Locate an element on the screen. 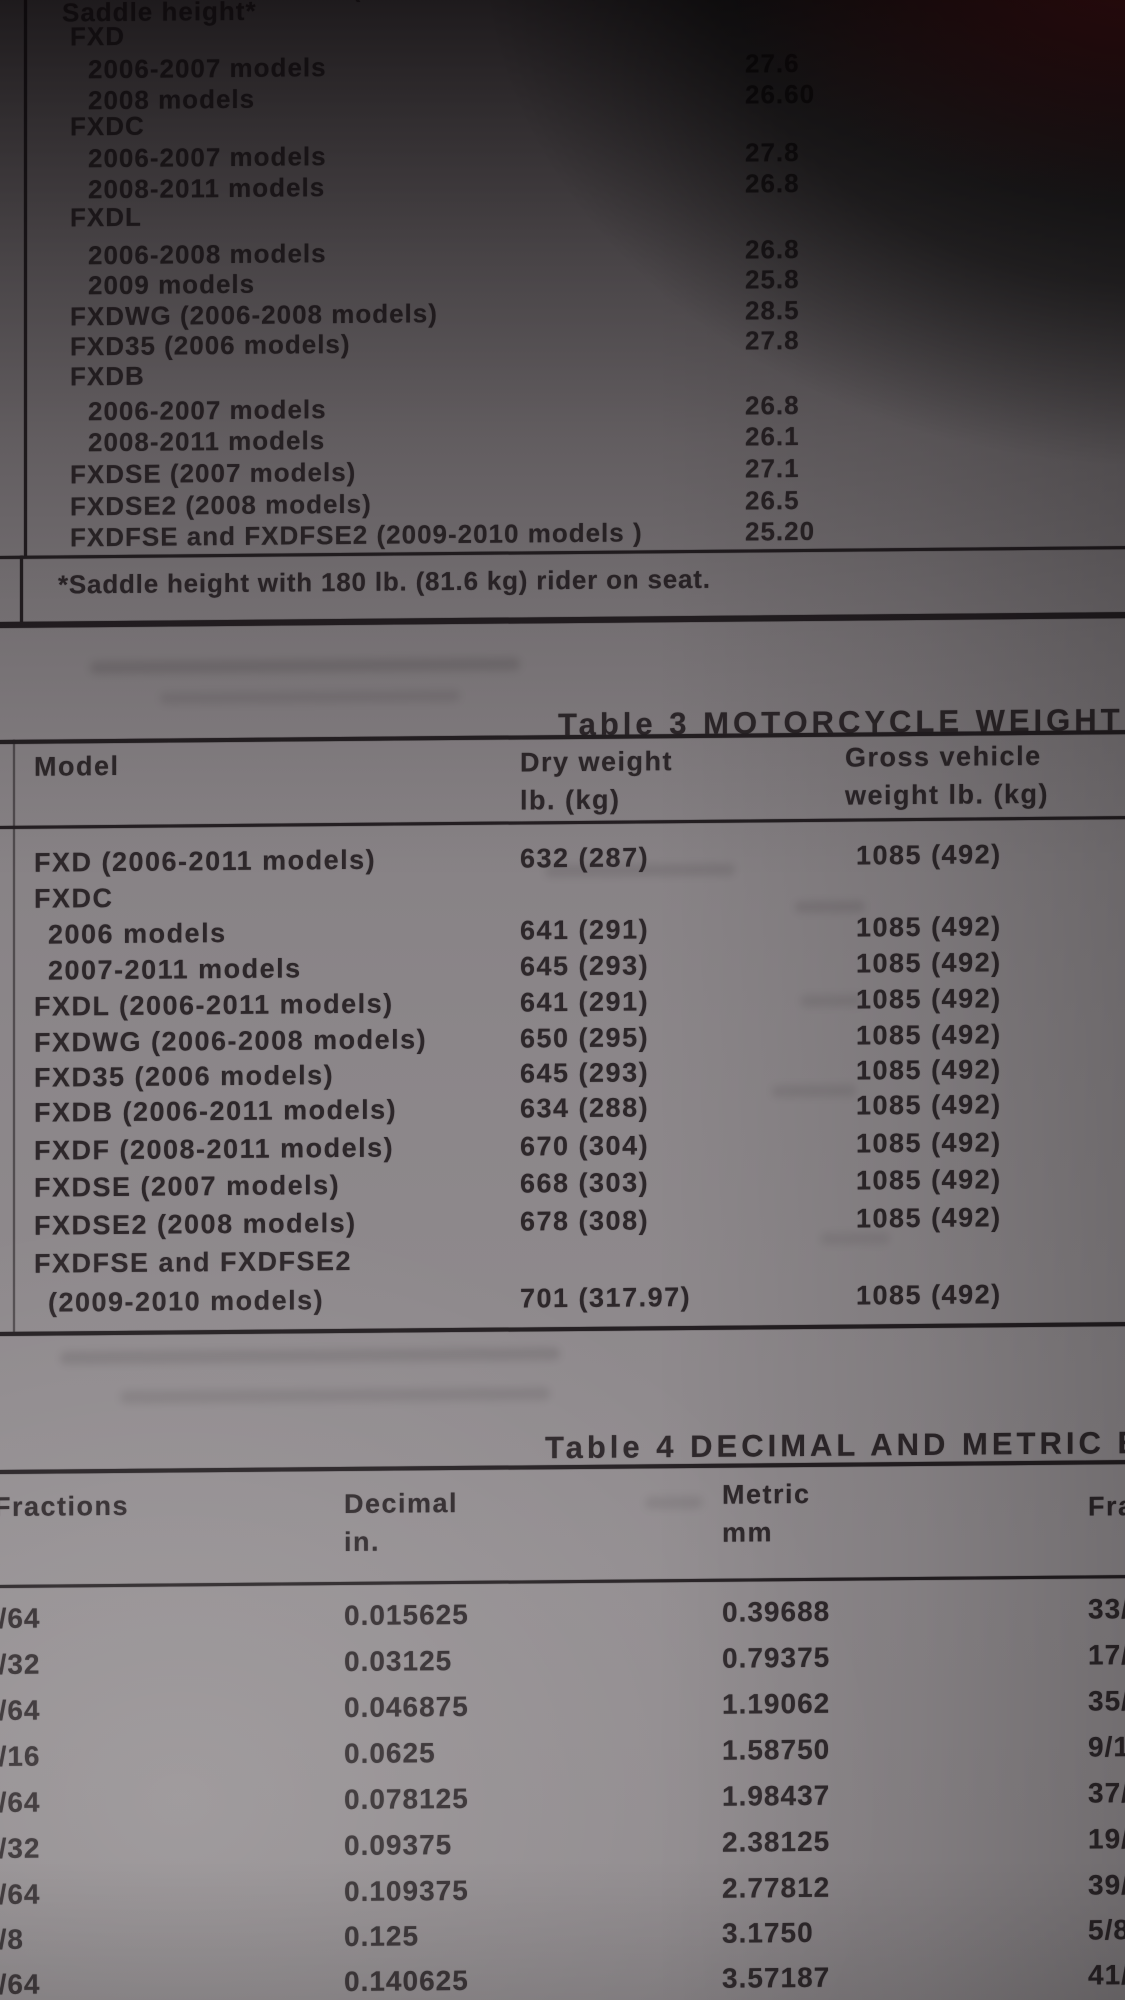 This screenshot has height=2000, width=1125. model-label: FXDB is located at coordinates (107, 376).